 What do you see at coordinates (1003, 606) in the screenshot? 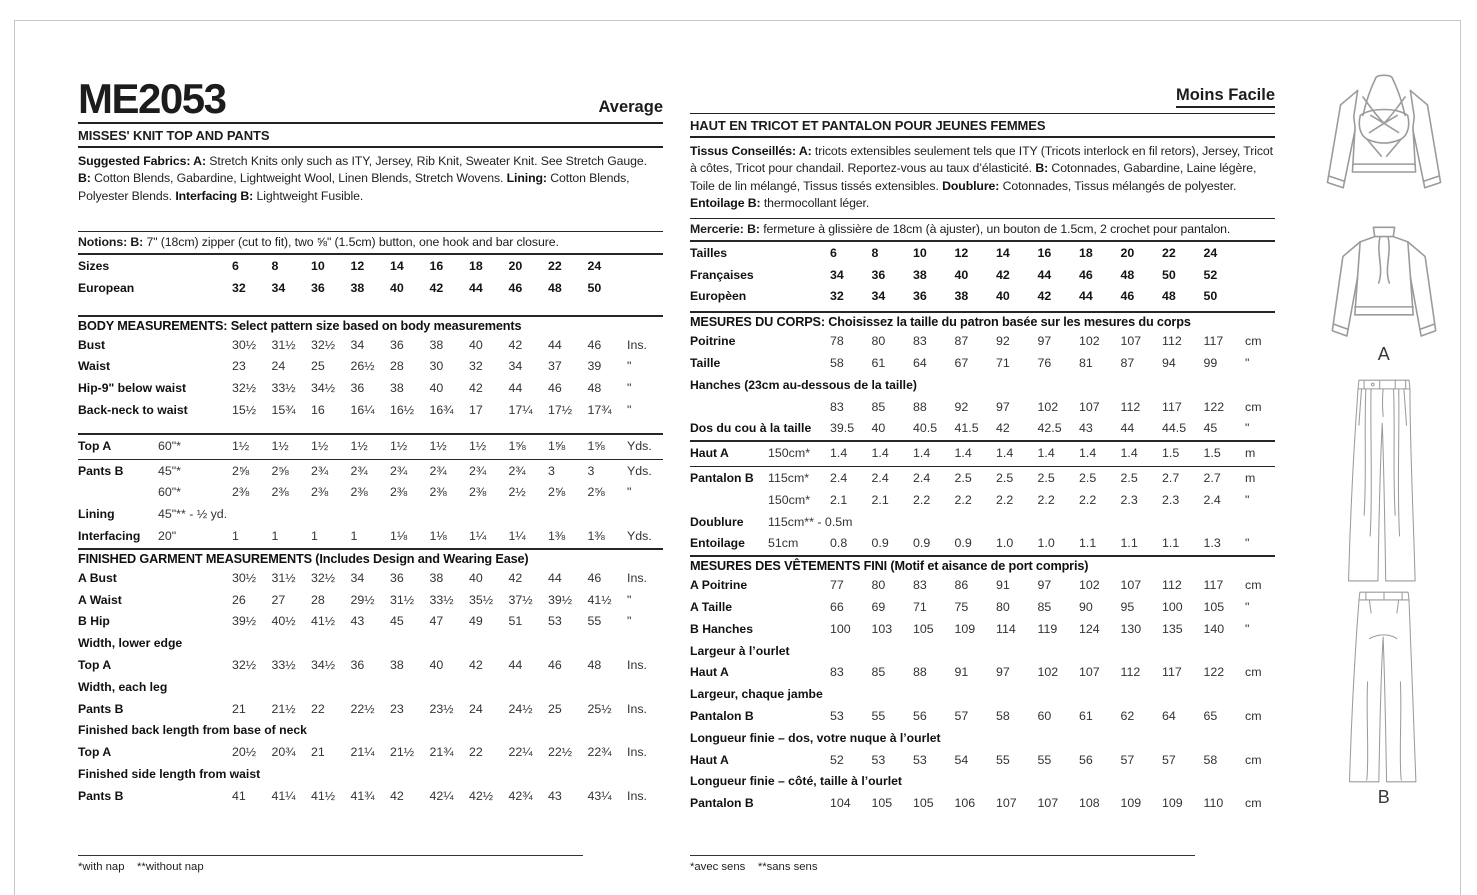
I see `value-cell: 80` at bounding box center [1003, 606].